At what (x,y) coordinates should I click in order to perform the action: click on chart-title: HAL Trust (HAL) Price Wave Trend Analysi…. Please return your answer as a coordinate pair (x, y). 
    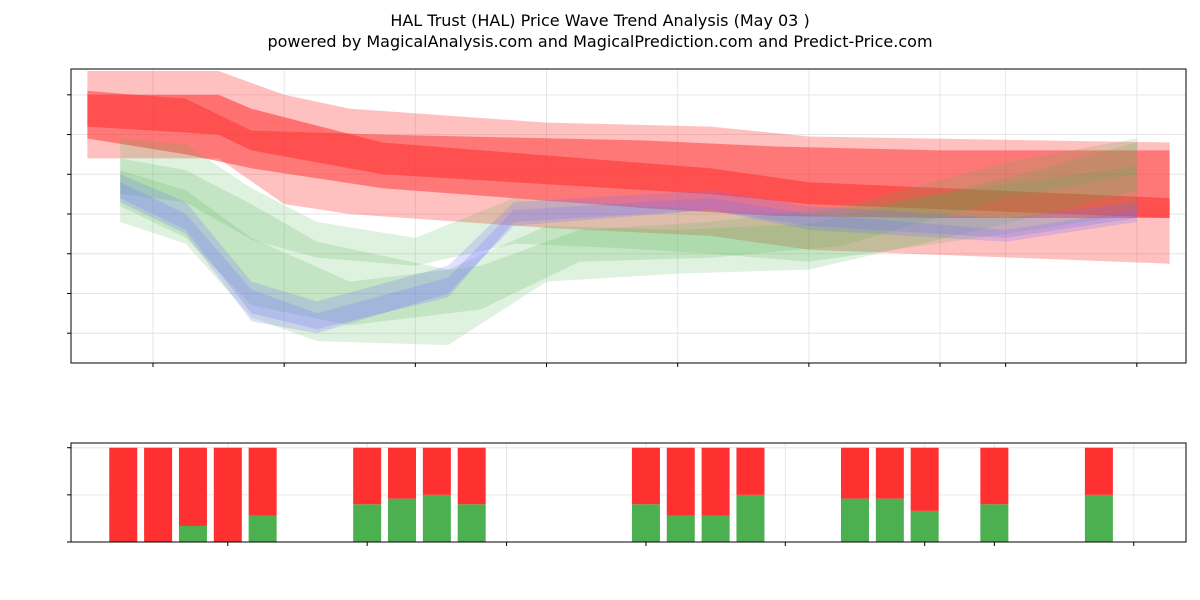
    Looking at the image, I should click on (599, 20).